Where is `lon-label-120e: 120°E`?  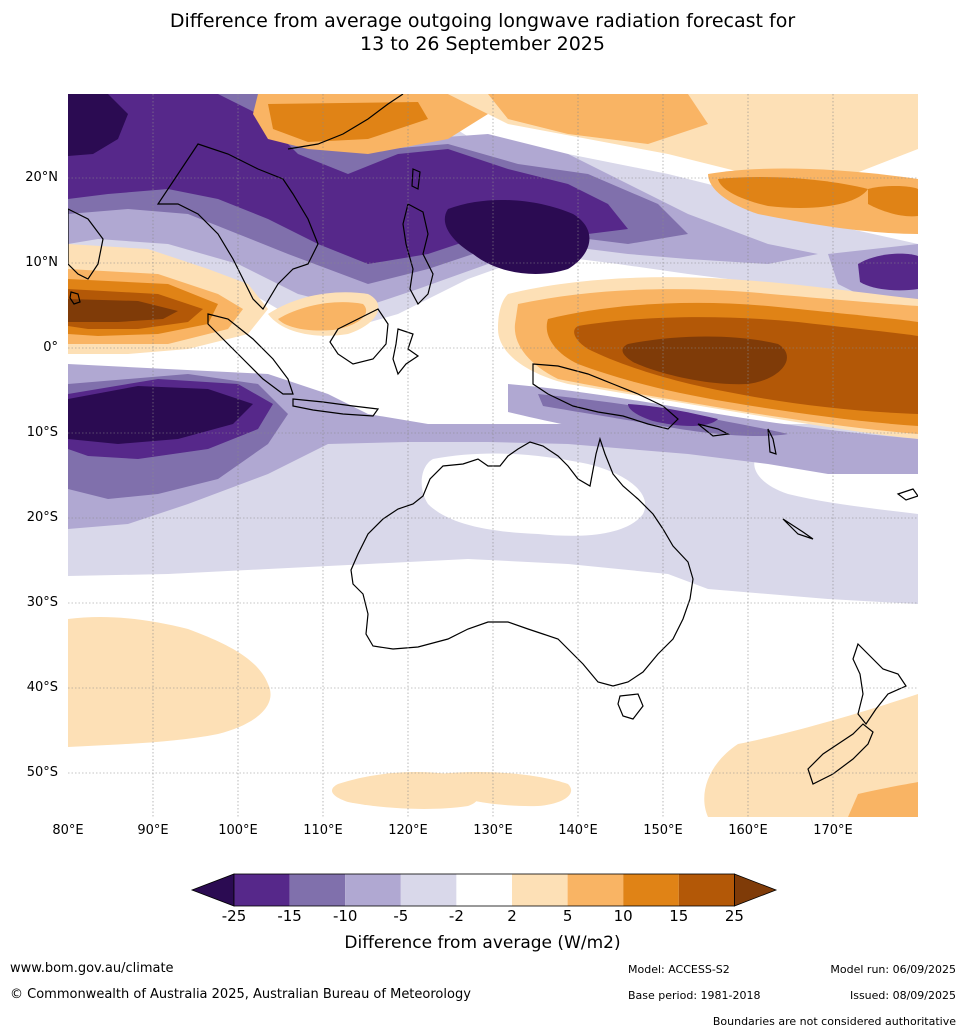 lon-label-120e: 120°E is located at coordinates (408, 830).